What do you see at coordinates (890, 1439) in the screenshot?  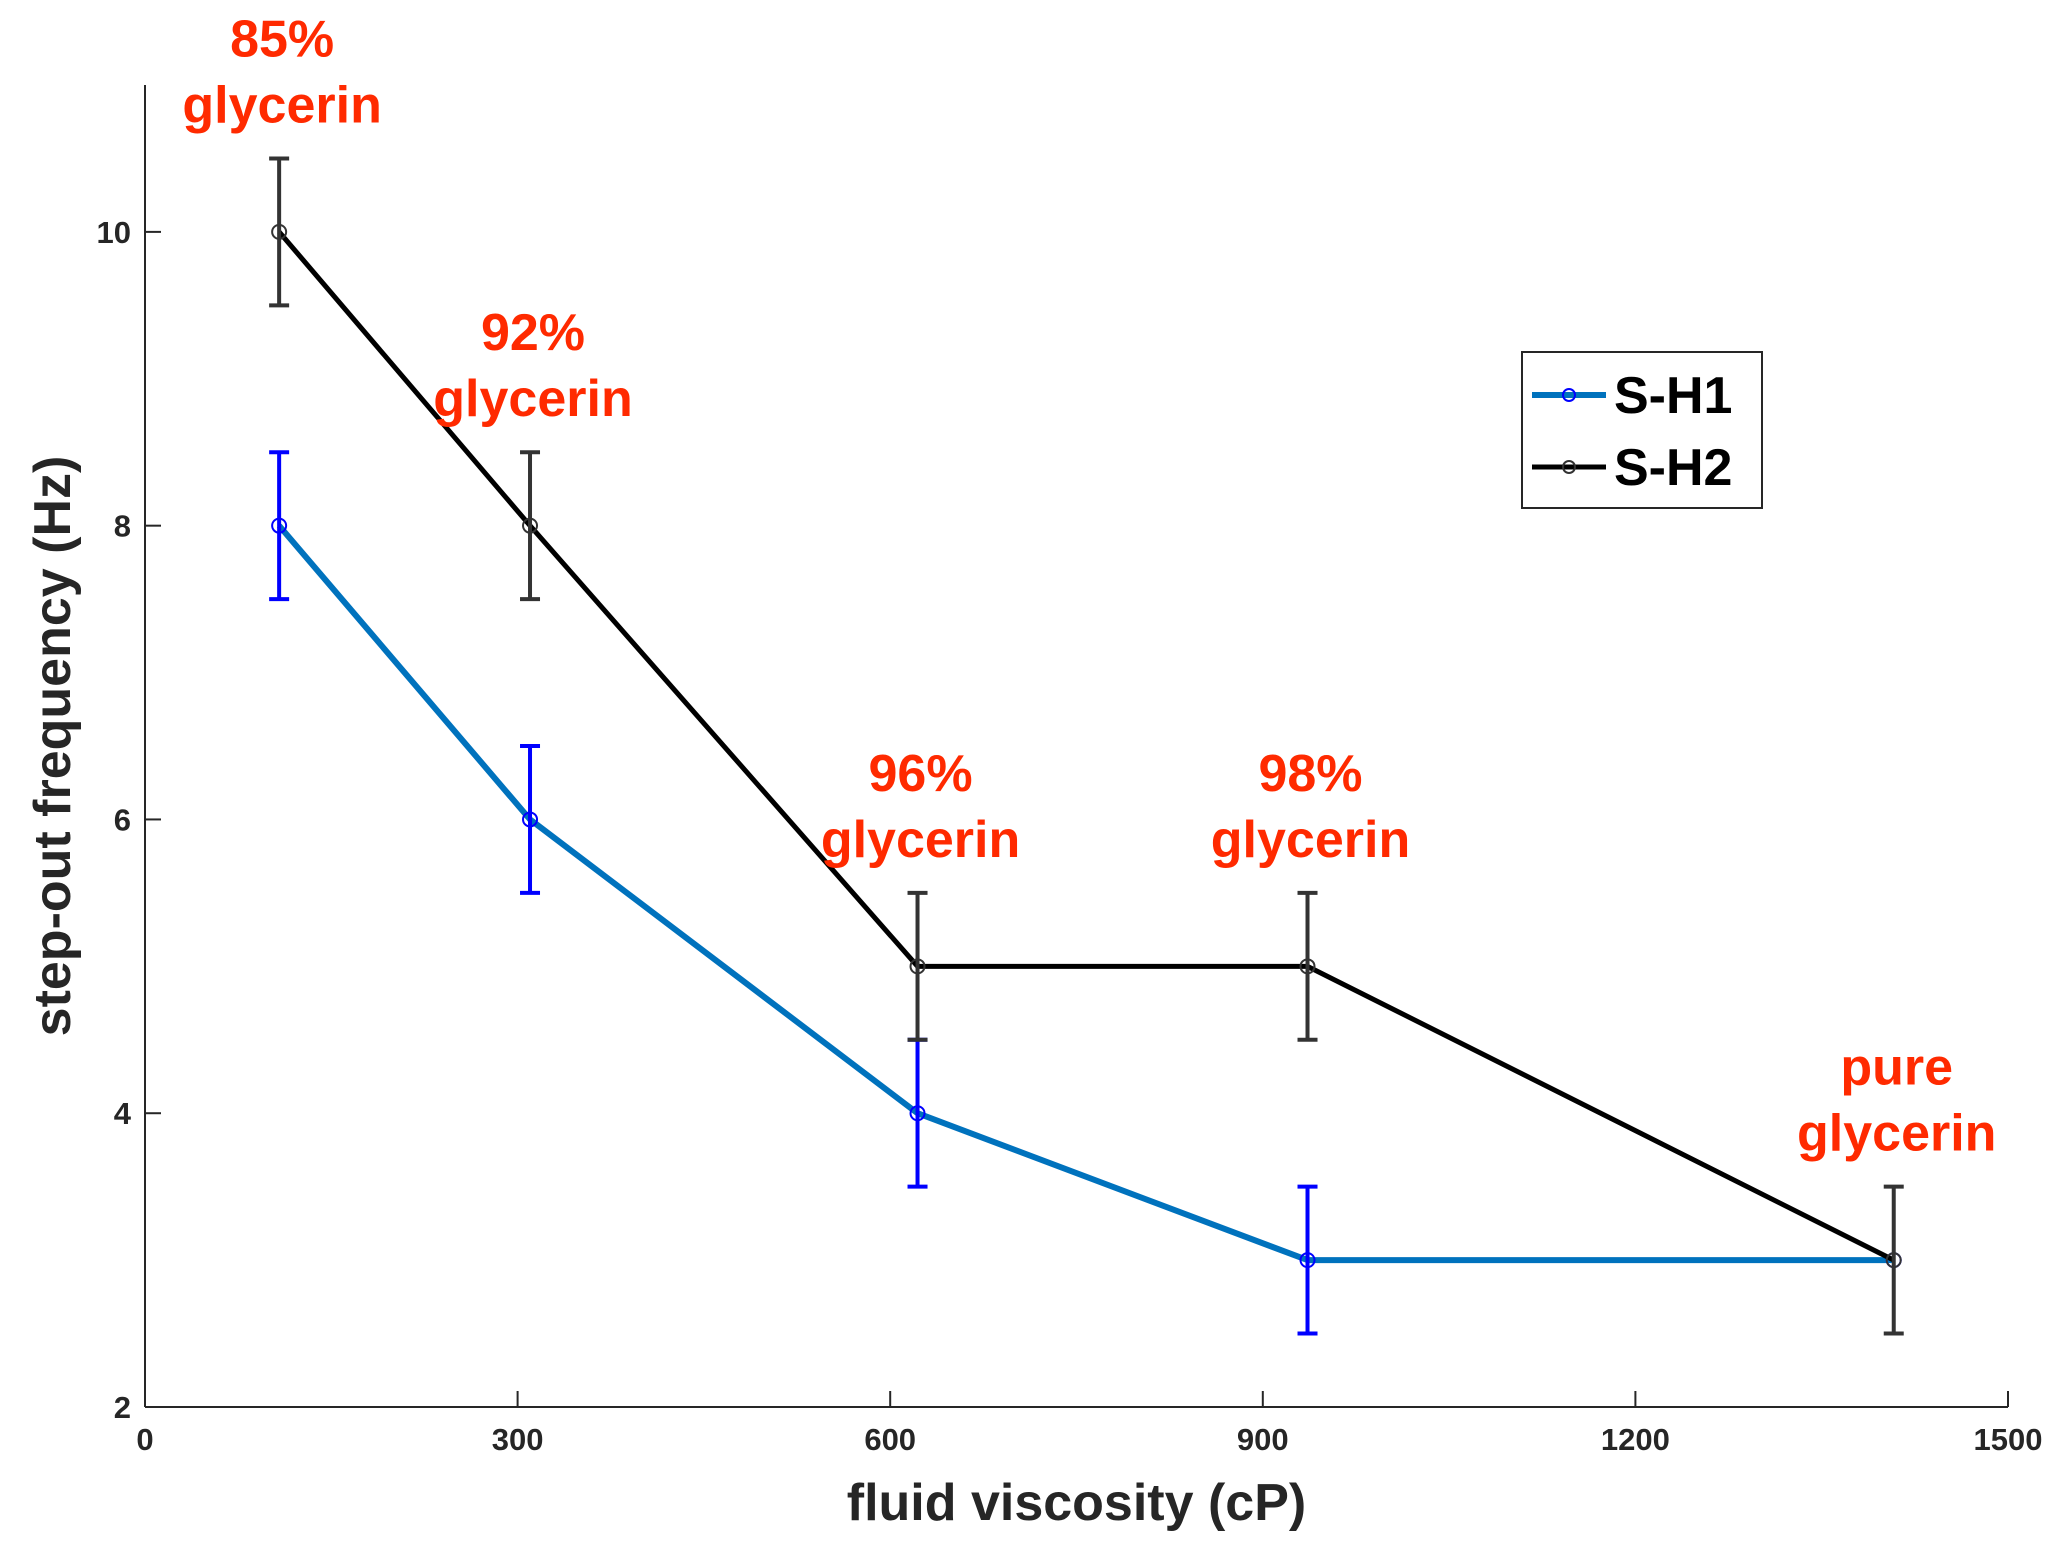 I see `x-tick-label: 600` at bounding box center [890, 1439].